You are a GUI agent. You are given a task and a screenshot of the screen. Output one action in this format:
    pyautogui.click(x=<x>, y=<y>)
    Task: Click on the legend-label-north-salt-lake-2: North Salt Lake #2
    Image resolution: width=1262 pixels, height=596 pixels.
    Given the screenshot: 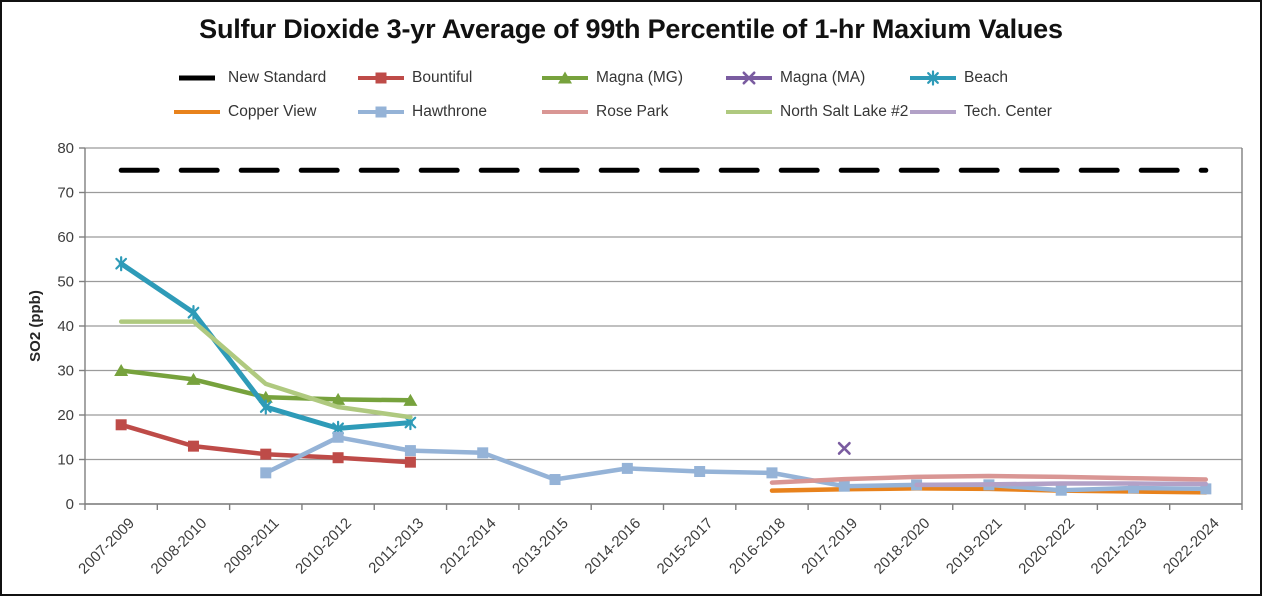 What is the action you would take?
    pyautogui.click(x=844, y=111)
    